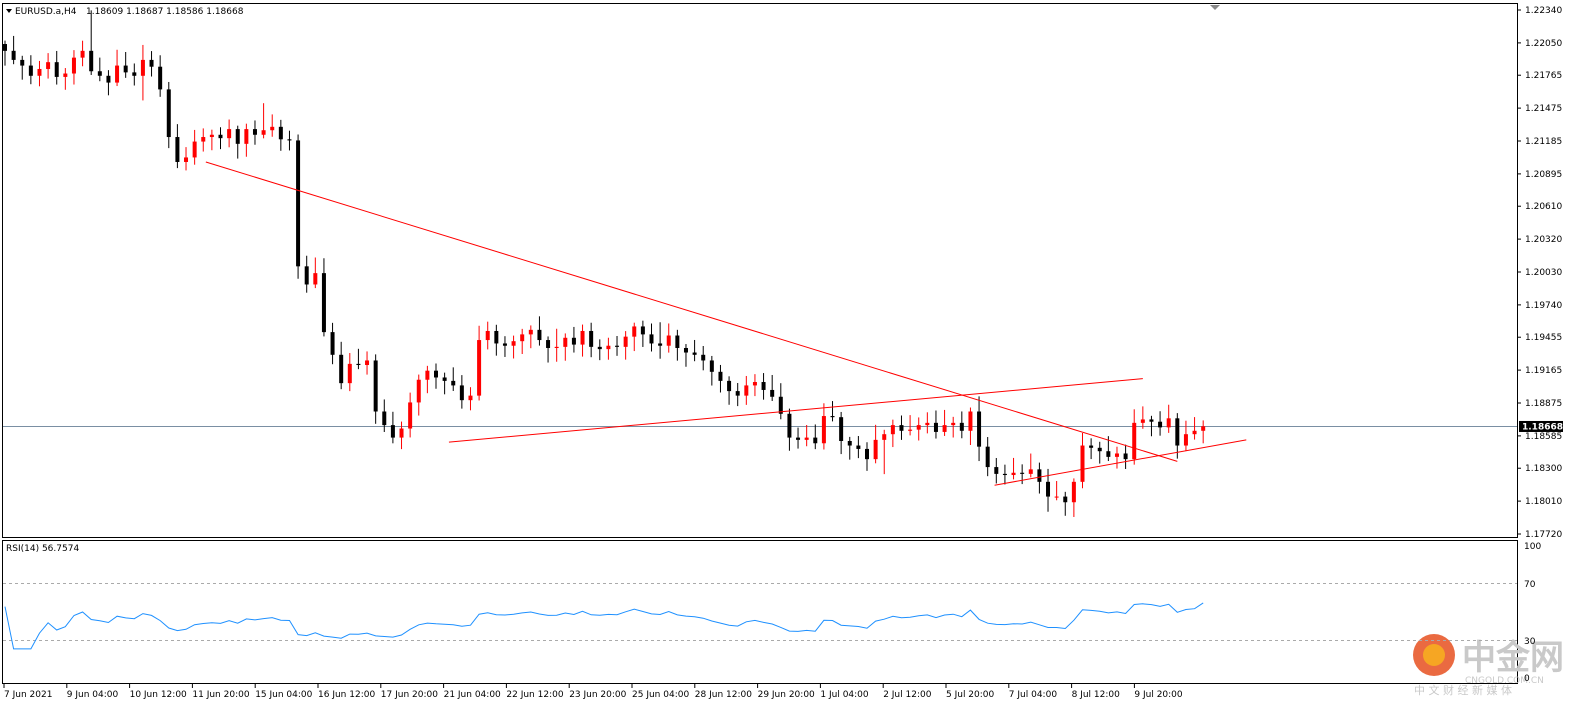 The height and width of the screenshot is (712, 1582). Describe the element at coordinates (46, 12) in the screenshot. I see `symbol-label: EURUSD.a,H4` at that location.